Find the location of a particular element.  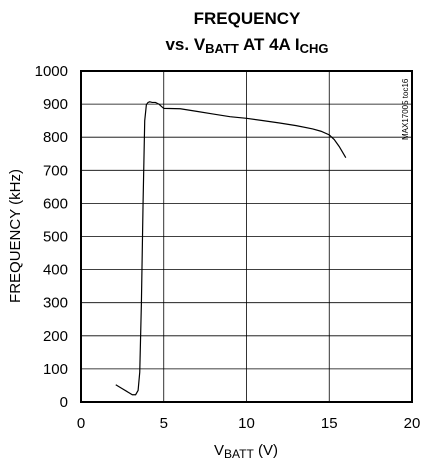

x-tick-label: 15 is located at coordinates (329, 423).